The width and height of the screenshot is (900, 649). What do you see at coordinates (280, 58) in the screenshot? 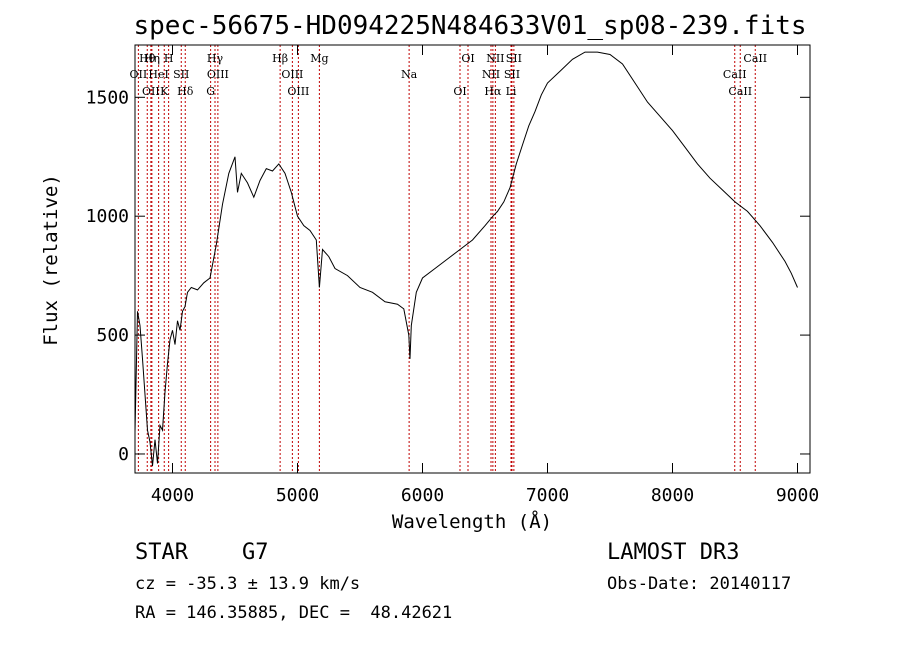
I see `emission-line-label: Hβ` at bounding box center [280, 58].